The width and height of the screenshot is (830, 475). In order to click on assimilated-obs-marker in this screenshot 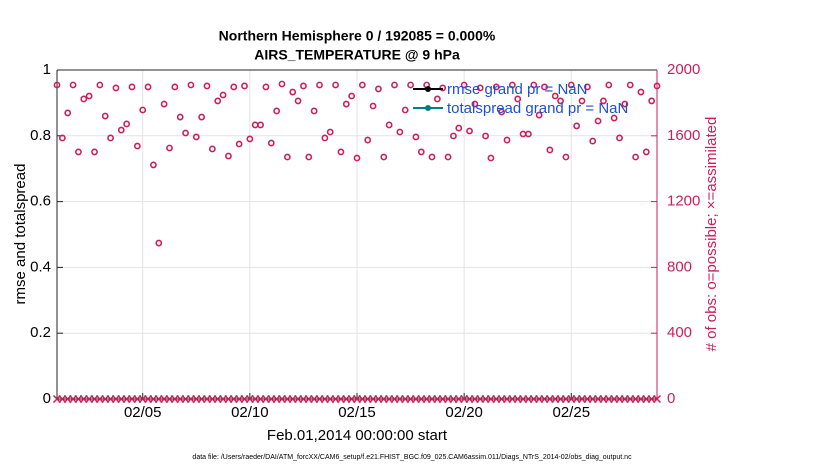, I will do `click(657, 399)`.